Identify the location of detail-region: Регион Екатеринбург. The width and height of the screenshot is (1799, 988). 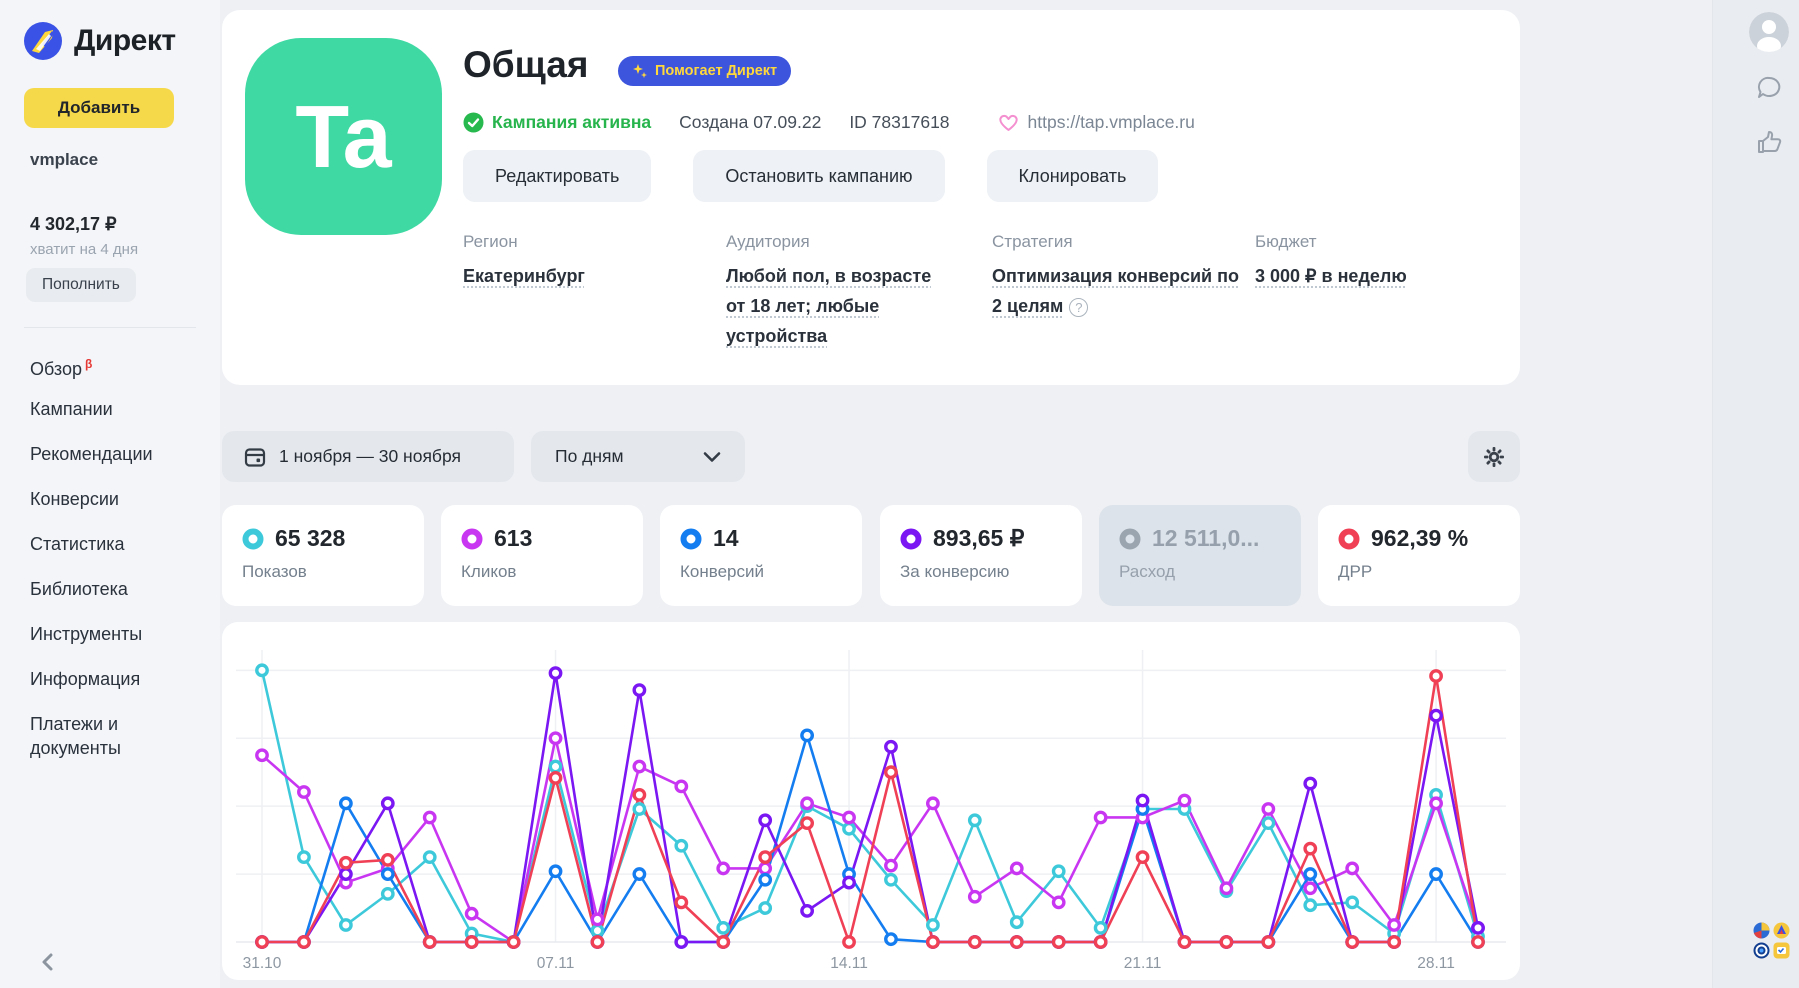
(563, 261).